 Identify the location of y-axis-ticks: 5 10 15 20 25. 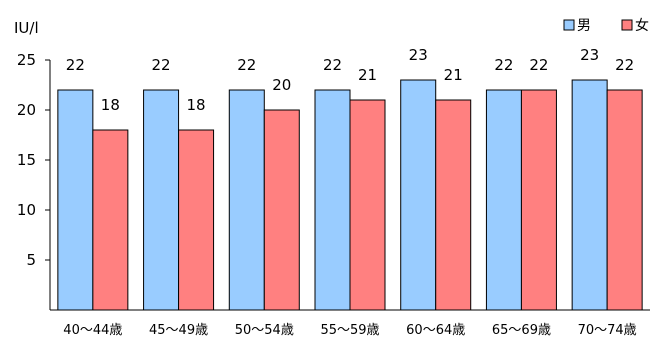
(33, 160).